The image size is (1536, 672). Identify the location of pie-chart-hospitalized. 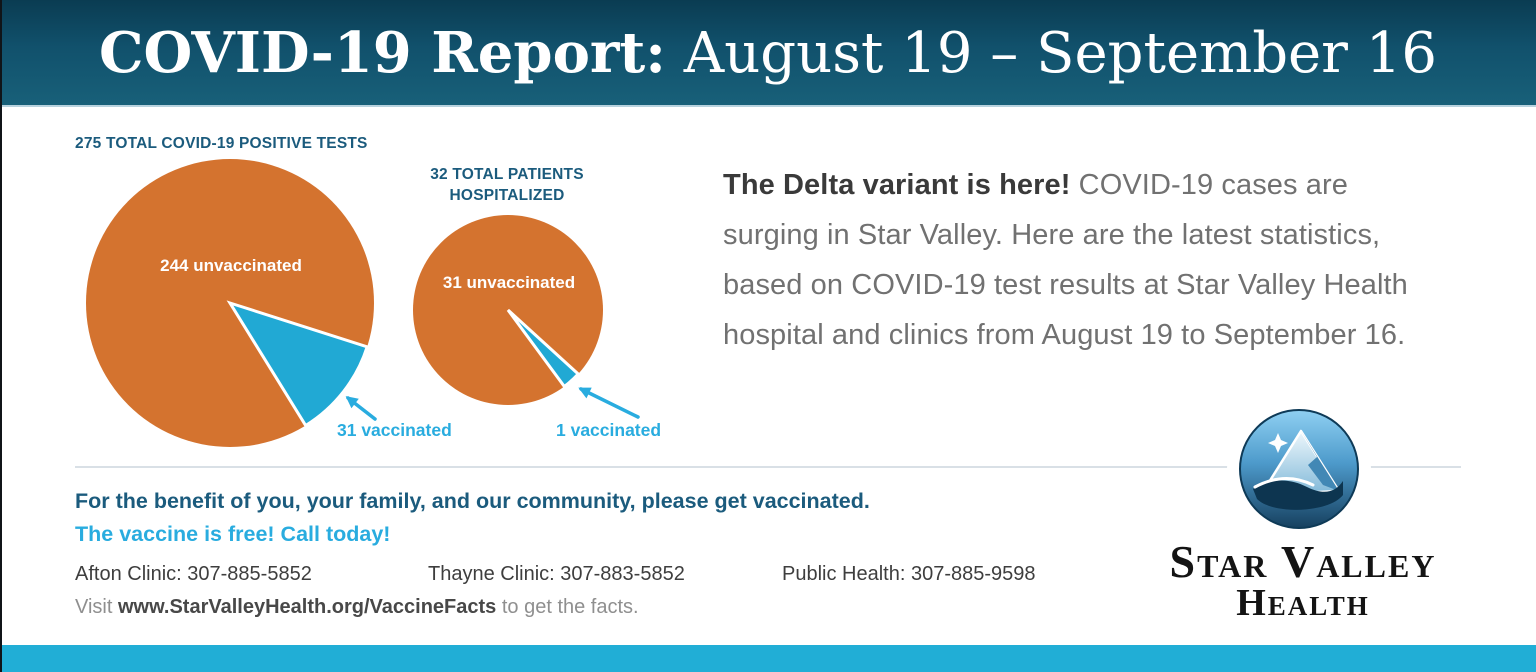
(508, 310).